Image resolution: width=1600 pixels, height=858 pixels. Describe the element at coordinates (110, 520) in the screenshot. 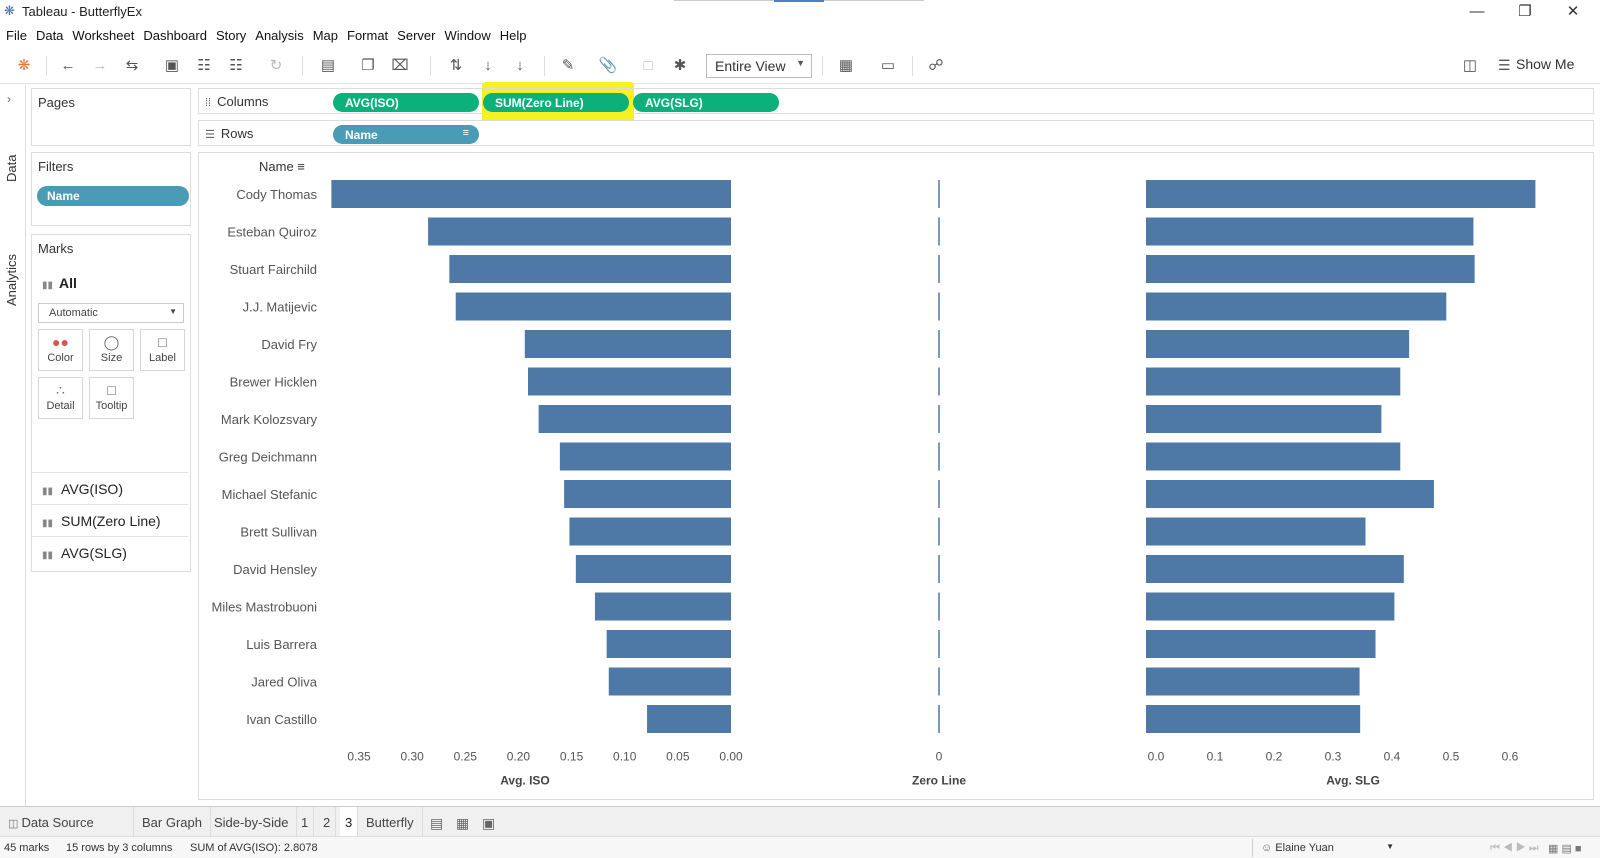

I see `marks-field-sum-zero-line: ▮▮ SUM(Zero Line)` at that location.